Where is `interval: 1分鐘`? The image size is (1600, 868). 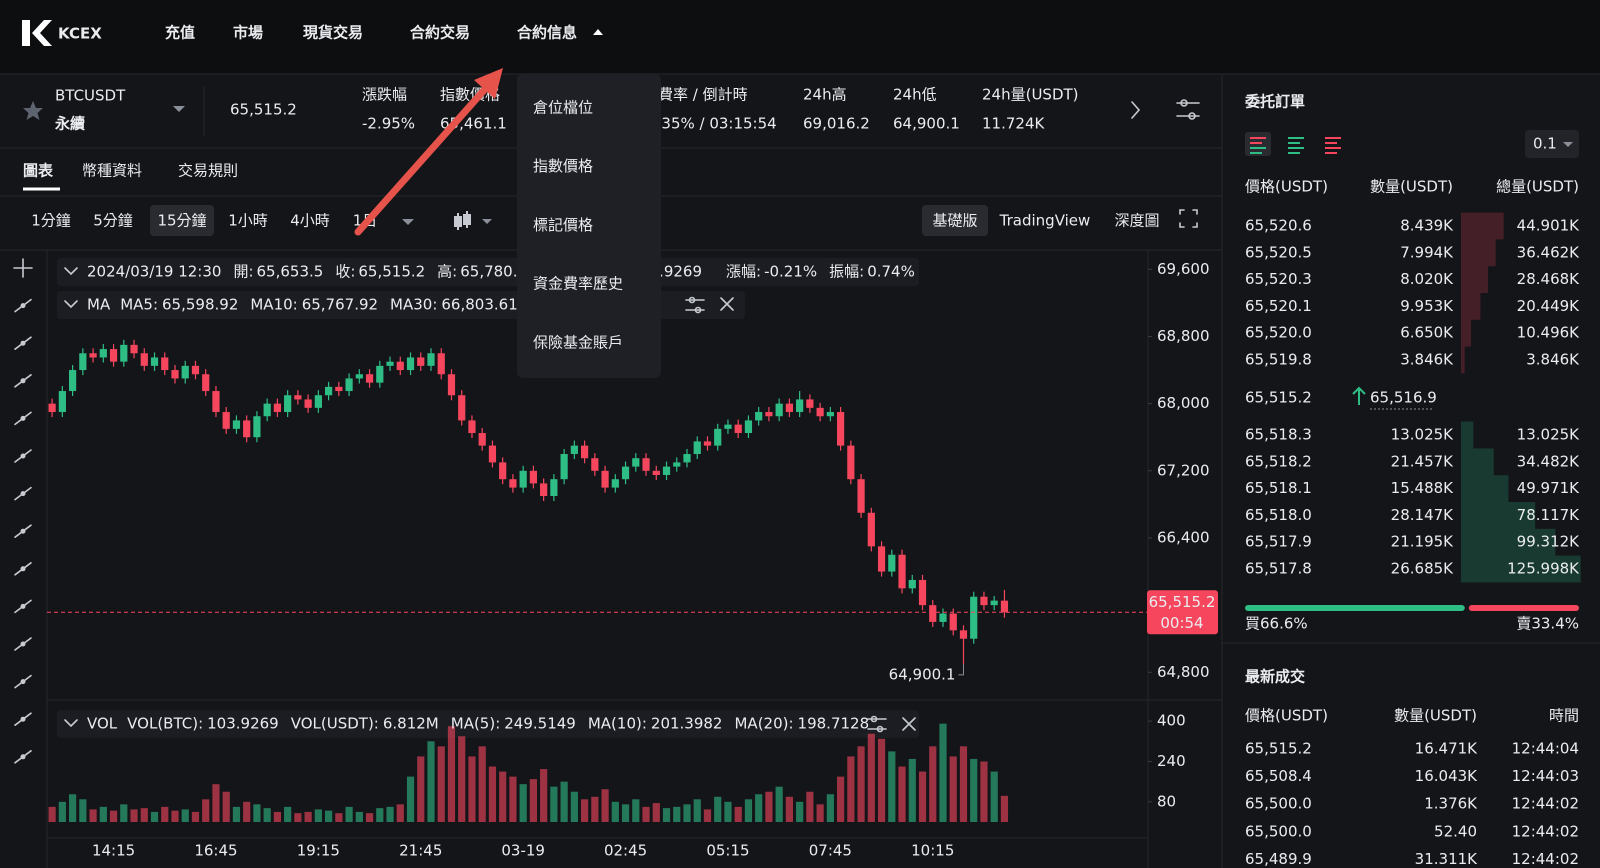
interval: 1分鐘 is located at coordinates (51, 221).